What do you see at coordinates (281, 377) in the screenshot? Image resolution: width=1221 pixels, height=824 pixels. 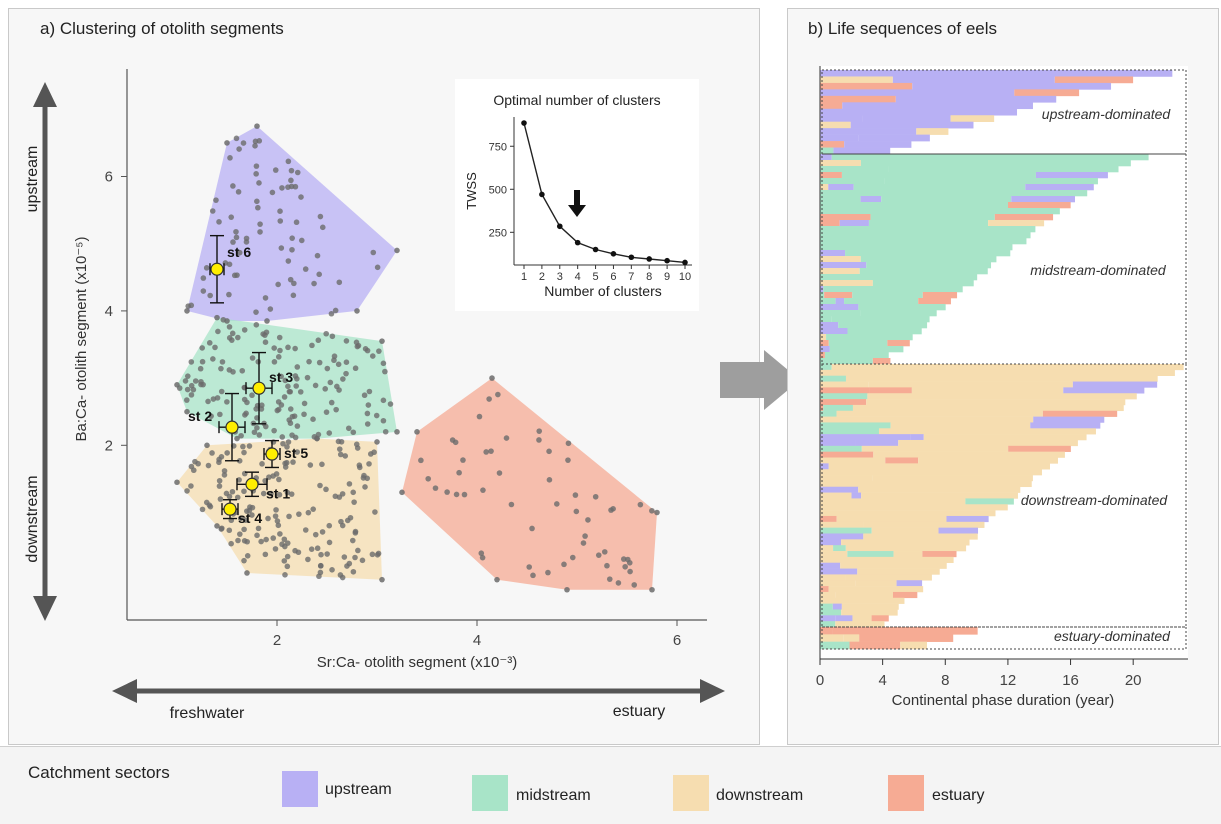 I see `station-label: st 3` at bounding box center [281, 377].